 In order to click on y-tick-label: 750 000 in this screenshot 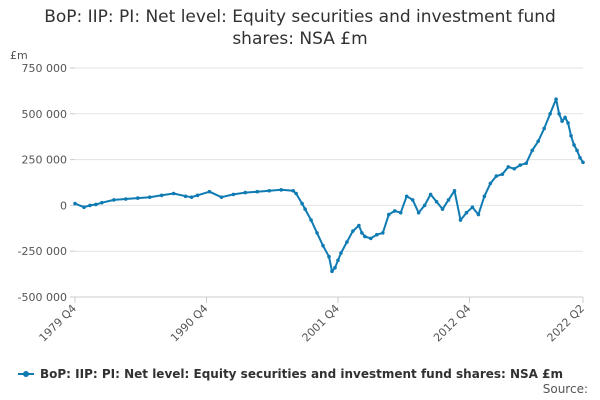, I will do `click(45, 68)`.